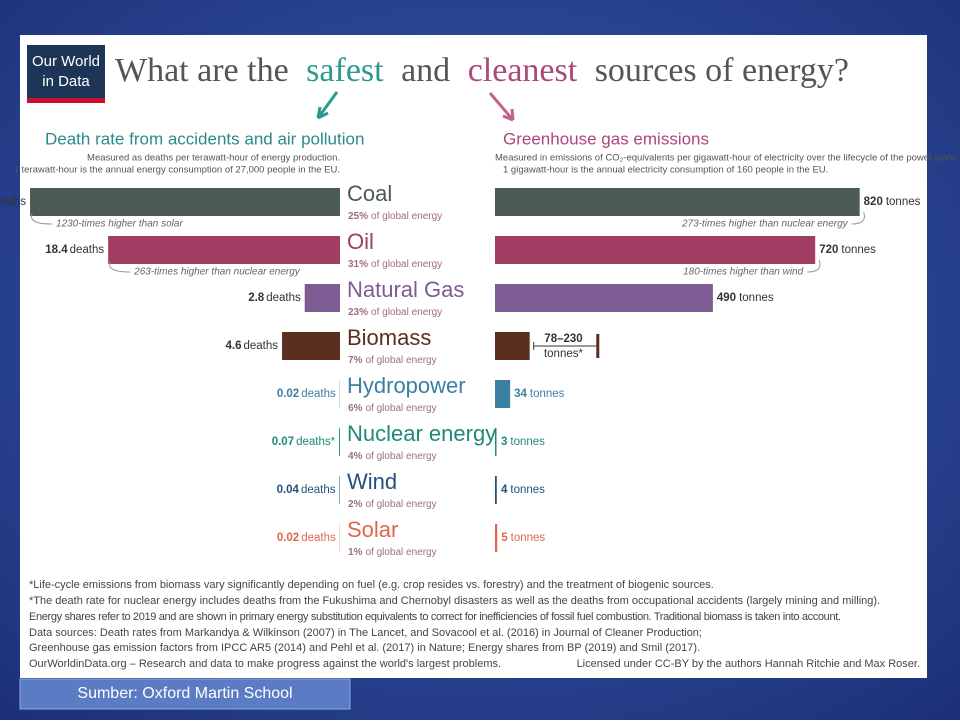  What do you see at coordinates (395, 264) in the screenshot?
I see `share-label: 31%of global energy` at bounding box center [395, 264].